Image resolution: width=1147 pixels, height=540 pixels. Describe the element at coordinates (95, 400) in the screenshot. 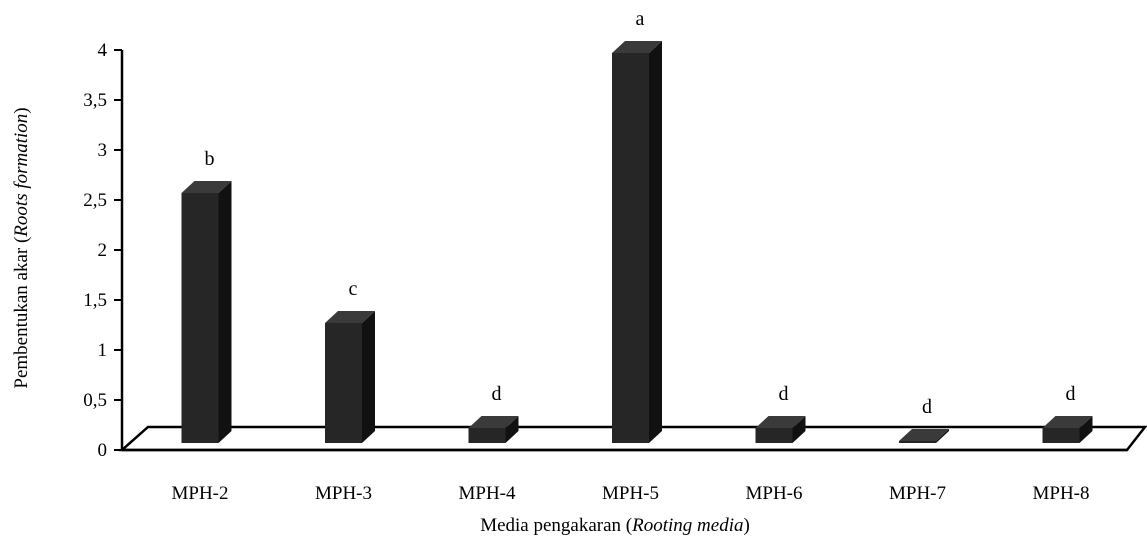

I see `y-tick-label: 0,5` at that location.